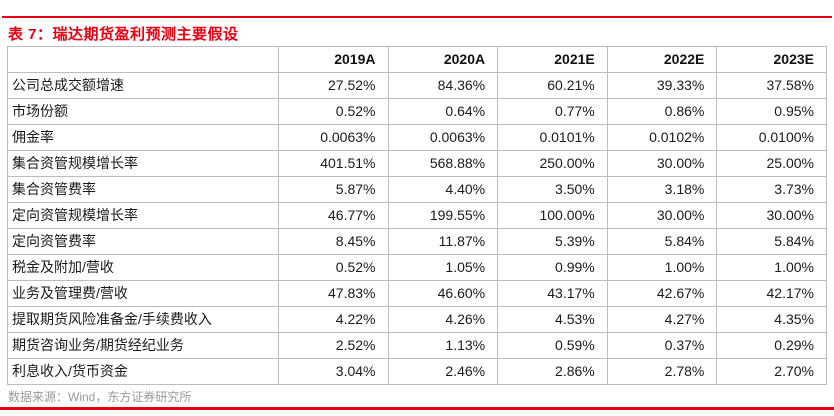 This screenshot has height=416, width=834. I want to click on row-value: 42.17%, so click(771, 293).